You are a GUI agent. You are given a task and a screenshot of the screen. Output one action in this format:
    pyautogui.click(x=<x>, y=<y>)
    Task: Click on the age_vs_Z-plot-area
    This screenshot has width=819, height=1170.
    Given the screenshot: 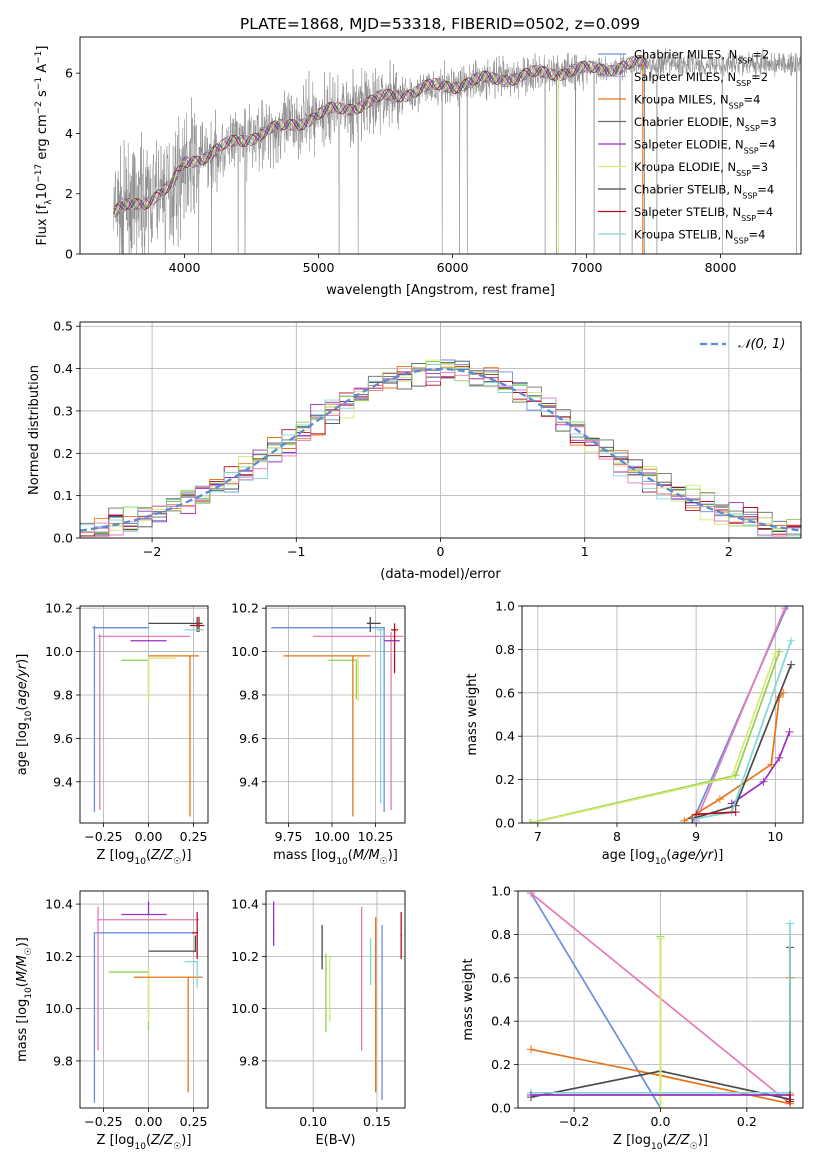 What is the action you would take?
    pyautogui.click(x=148, y=716)
    